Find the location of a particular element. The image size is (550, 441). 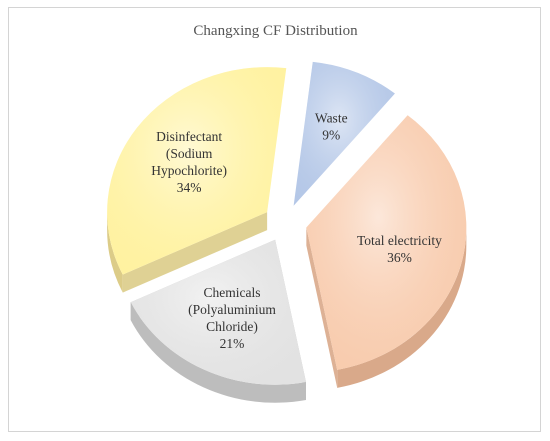

slice-name-line-2-1: (Polyaluminium is located at coordinates (232, 309).